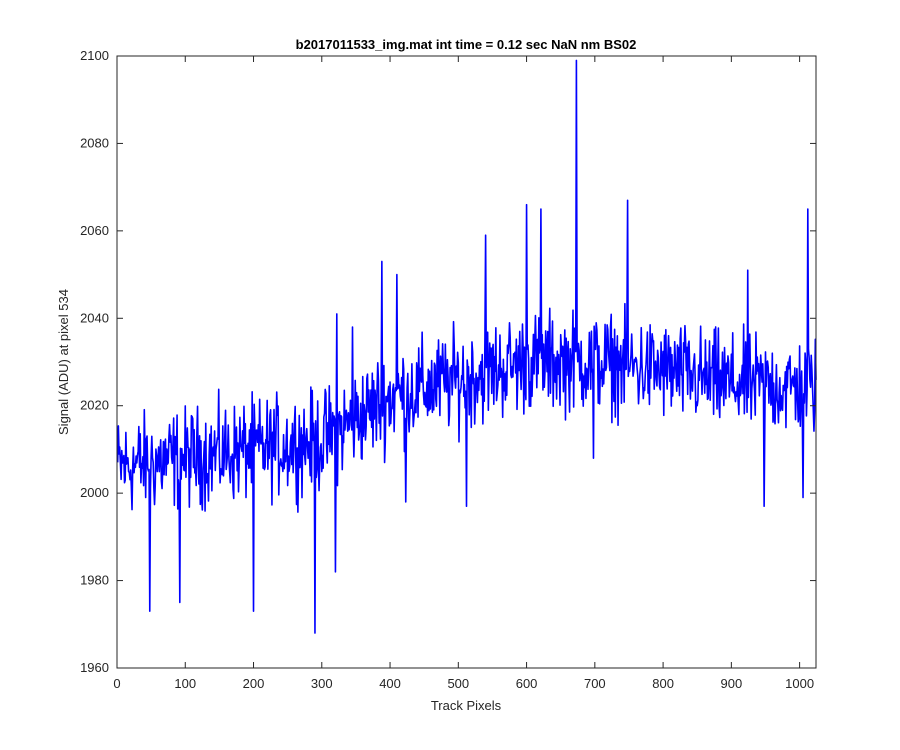 The height and width of the screenshot is (750, 900). I want to click on x-axis-label: Track Pixels, so click(466, 705).